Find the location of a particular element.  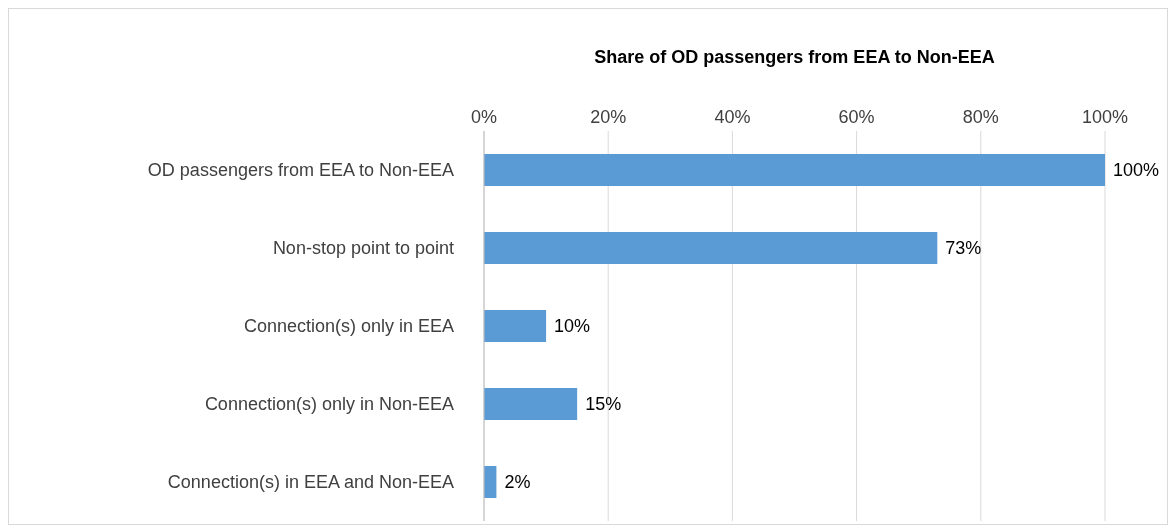

x-tick-label: 20% is located at coordinates (608, 117).